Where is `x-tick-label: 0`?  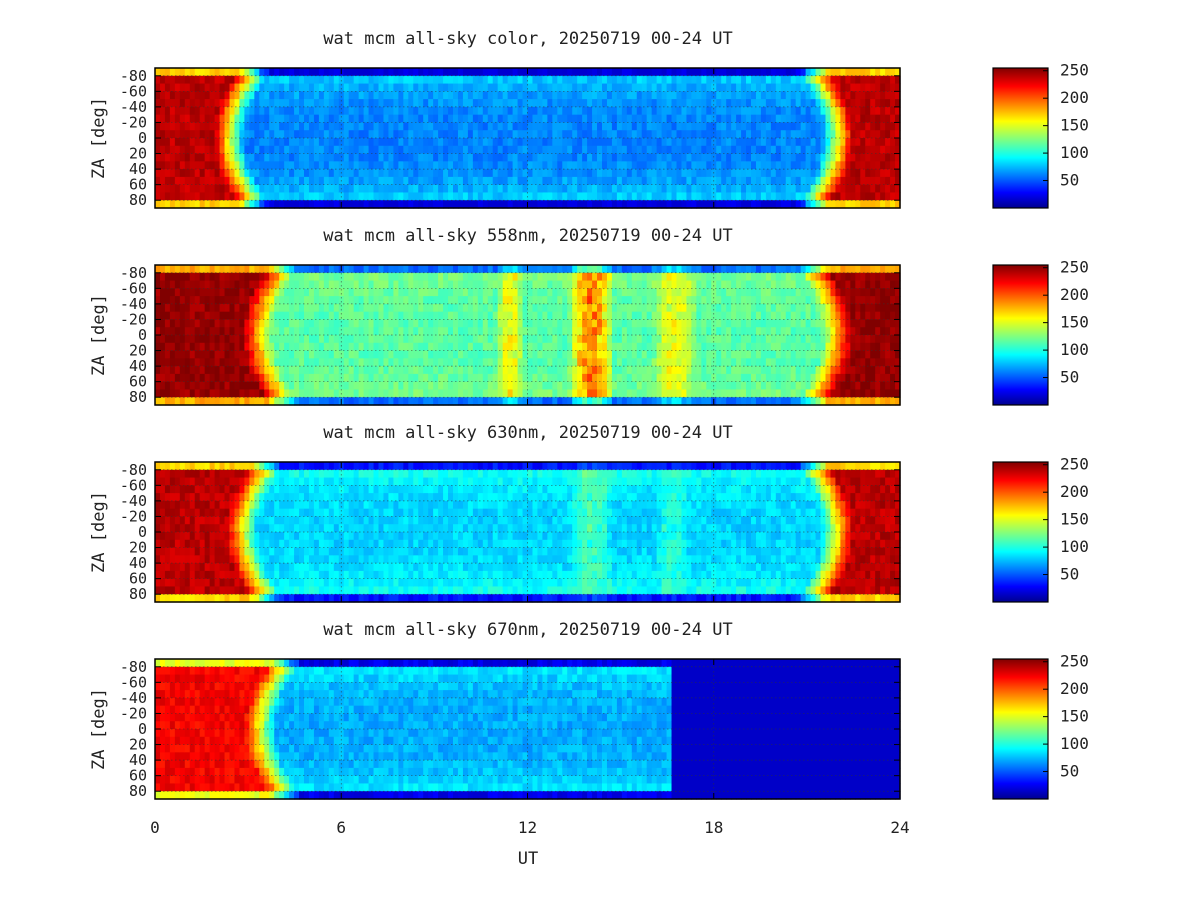 x-tick-label: 0 is located at coordinates (155, 827).